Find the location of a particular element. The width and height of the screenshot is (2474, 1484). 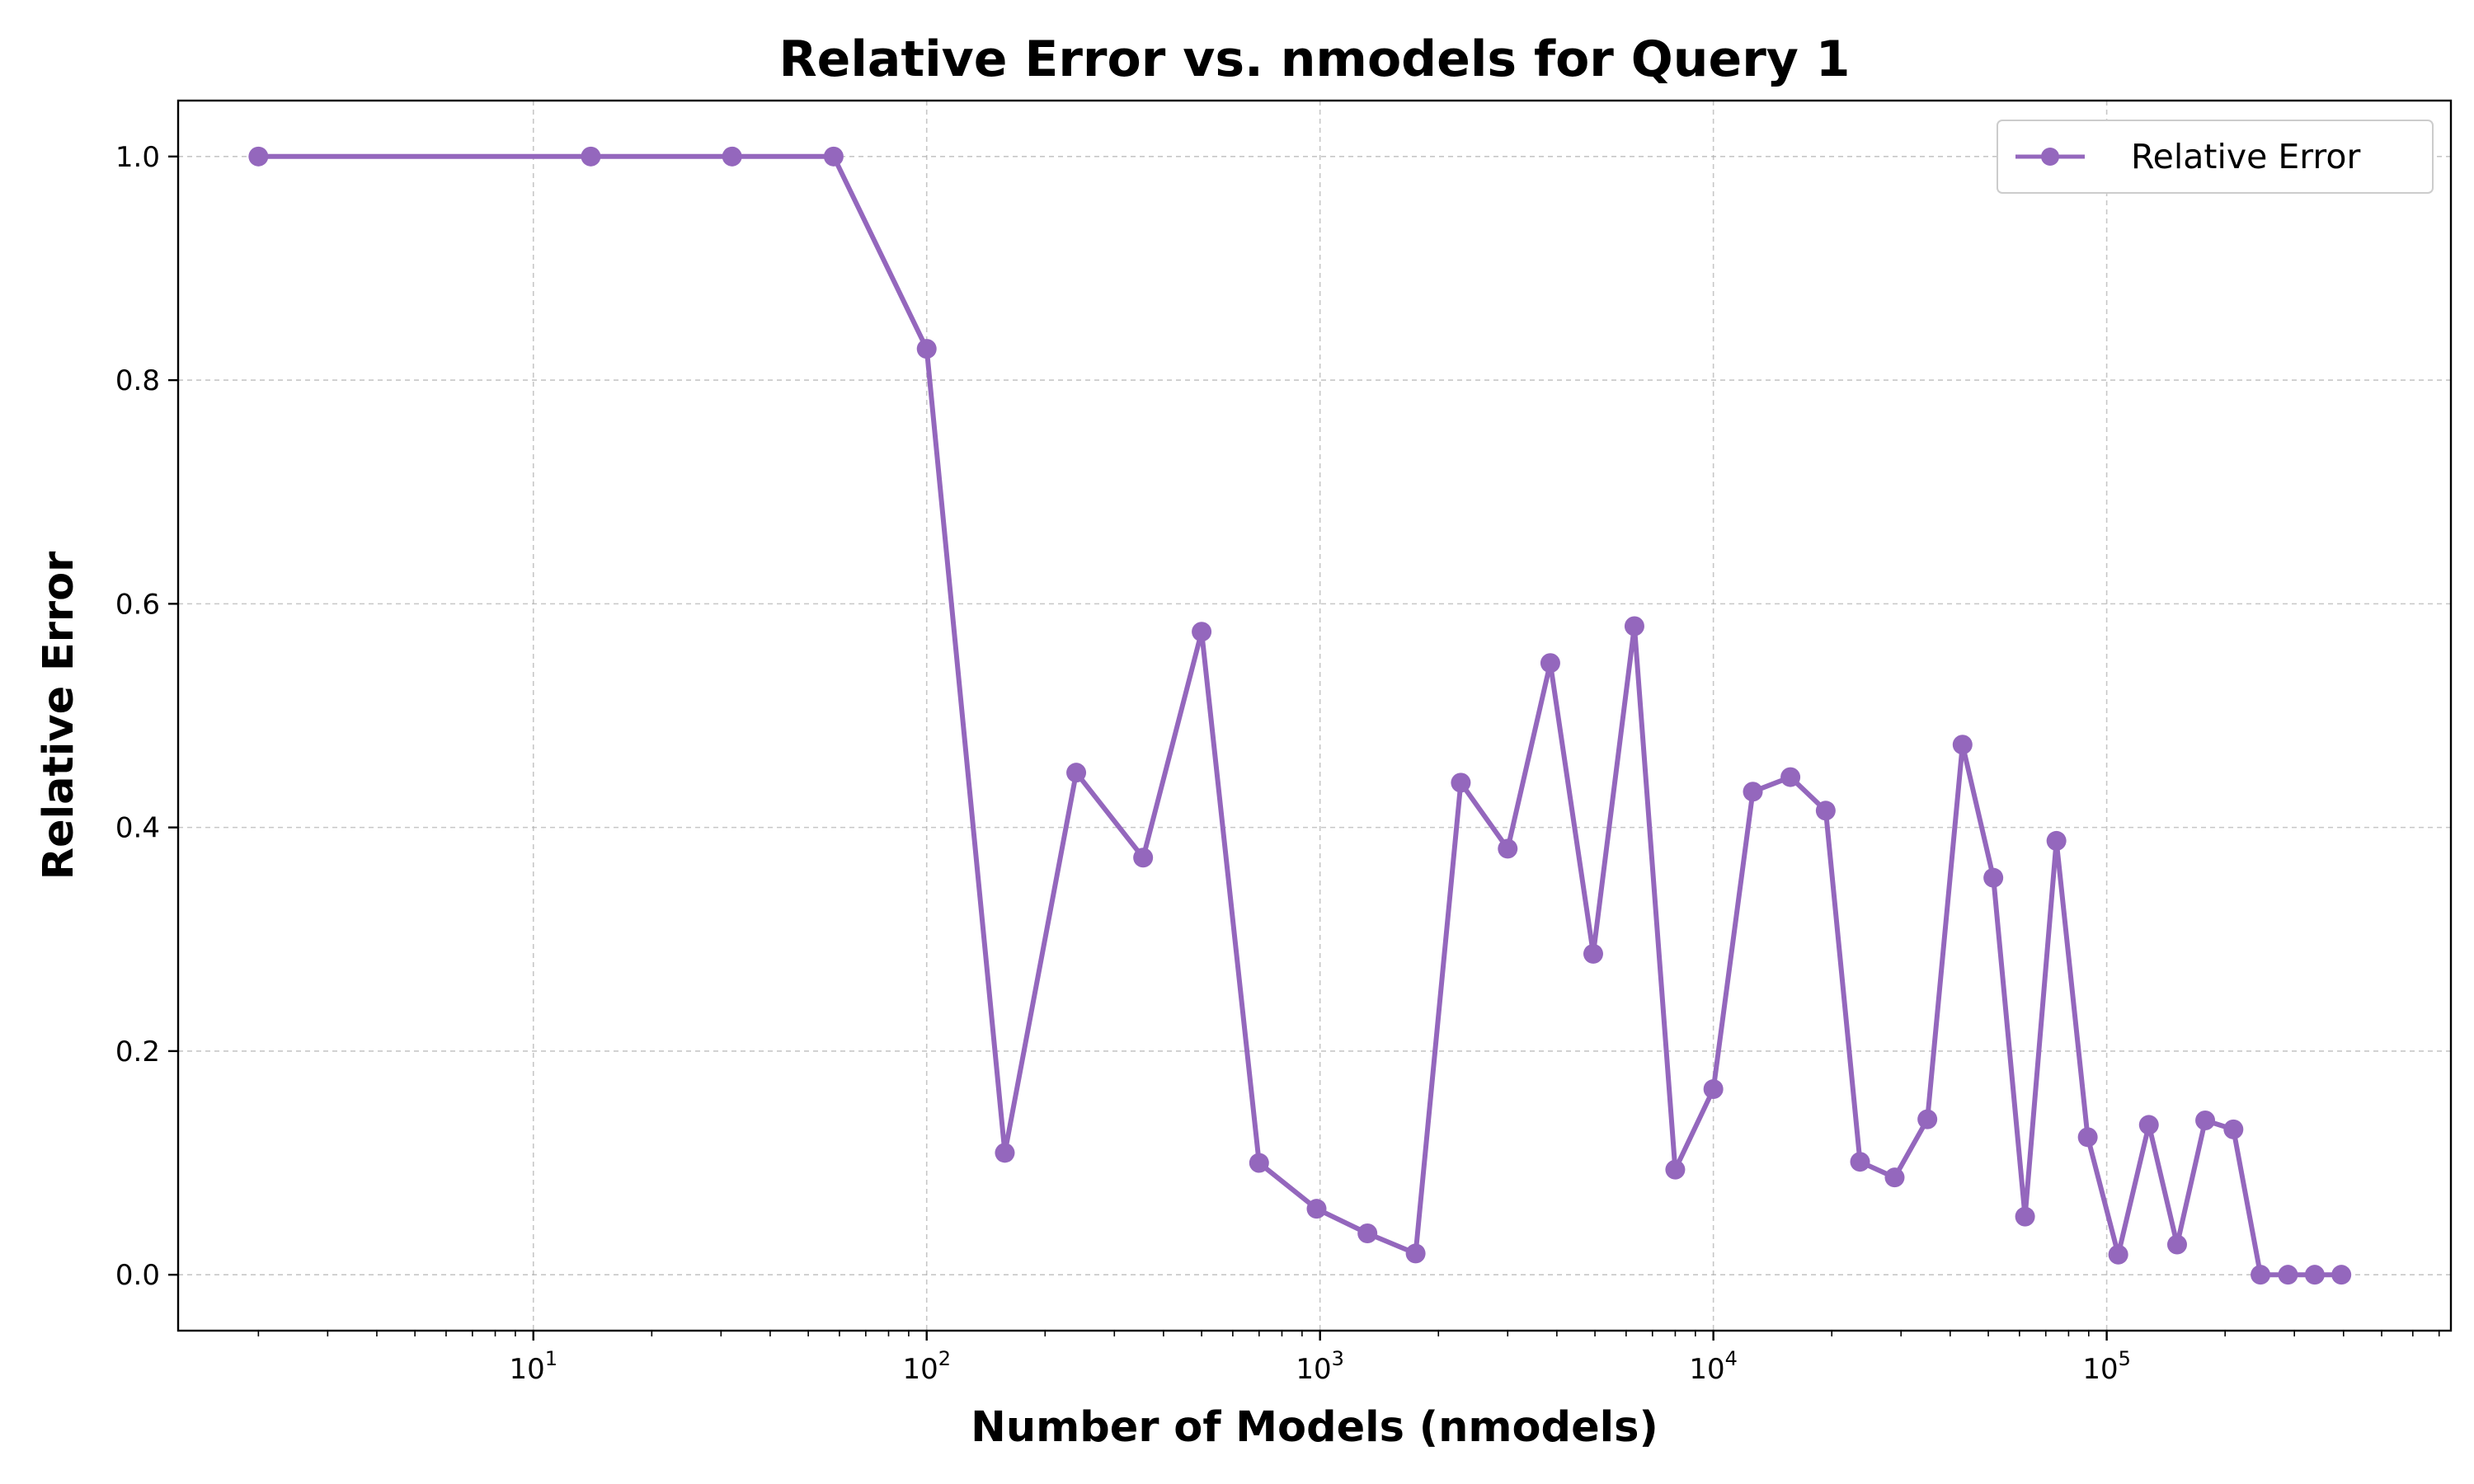

x-tick-label: 10² is located at coordinates (926, 1366).